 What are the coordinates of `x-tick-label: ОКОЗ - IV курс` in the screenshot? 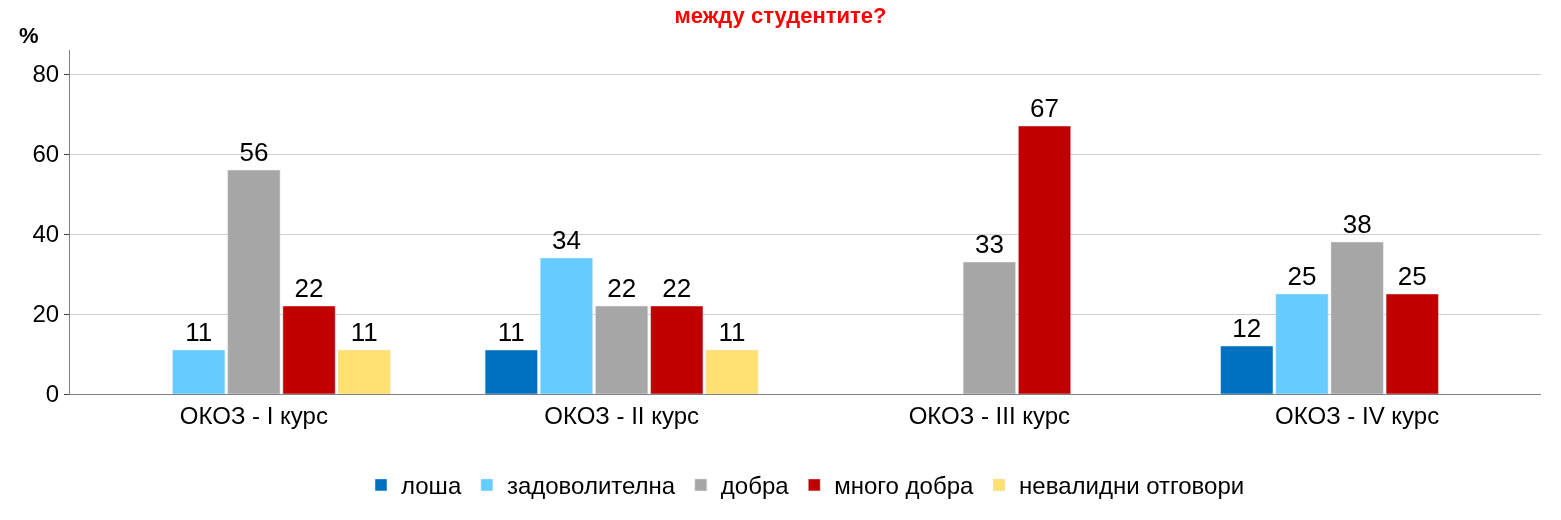 It's located at (1357, 415).